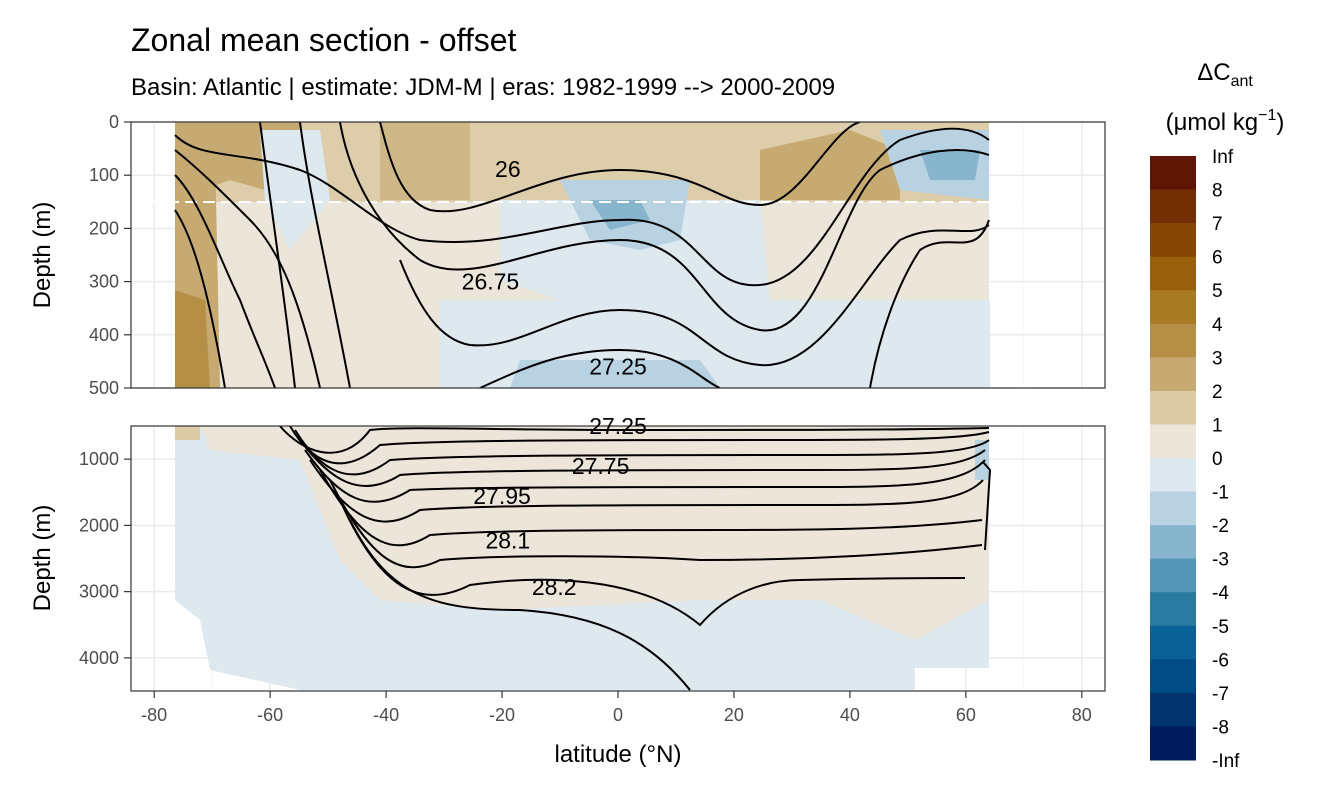 The image size is (1344, 806). What do you see at coordinates (99, 658) in the screenshot?
I see `y-tick-label: 4000` at bounding box center [99, 658].